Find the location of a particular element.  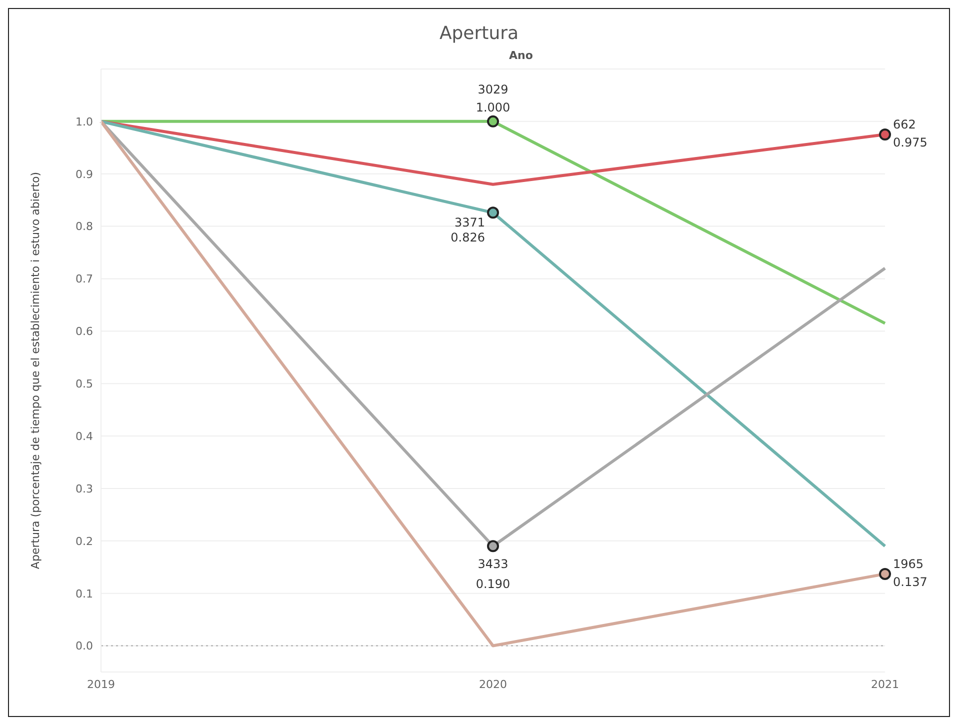

data-label: 0.826 is located at coordinates (467, 237).